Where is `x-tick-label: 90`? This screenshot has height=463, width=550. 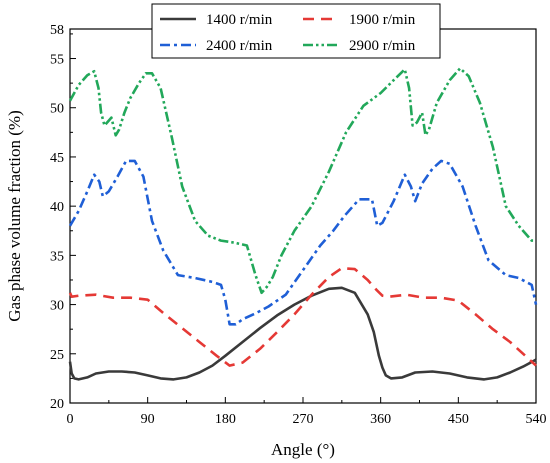 x-tick-label: 90 is located at coordinates (148, 419).